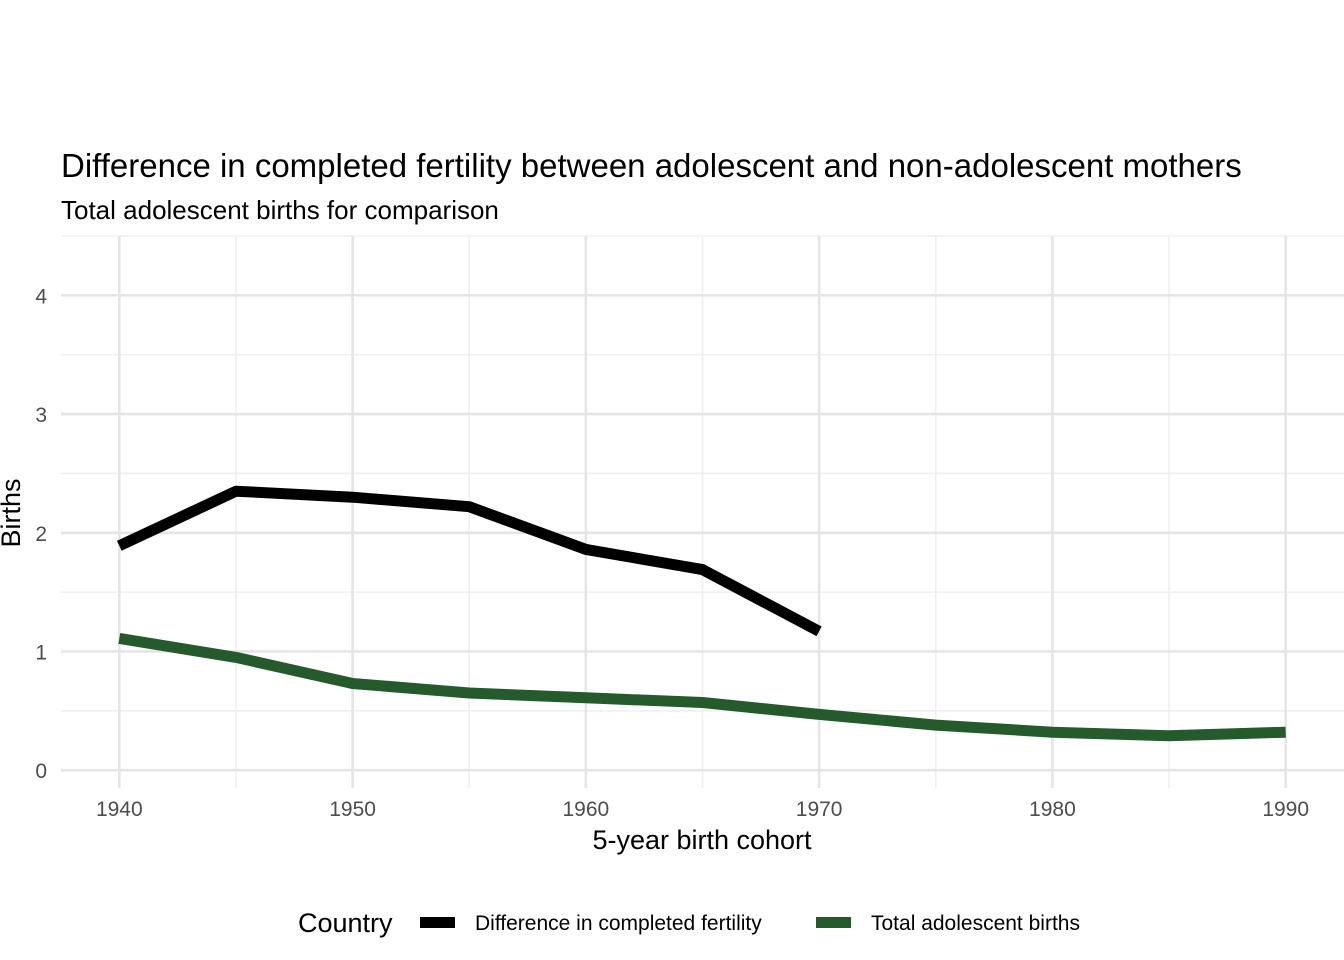 Image resolution: width=1344 pixels, height=960 pixels. What do you see at coordinates (41, 296) in the screenshot?
I see `y-tick-label: 4` at bounding box center [41, 296].